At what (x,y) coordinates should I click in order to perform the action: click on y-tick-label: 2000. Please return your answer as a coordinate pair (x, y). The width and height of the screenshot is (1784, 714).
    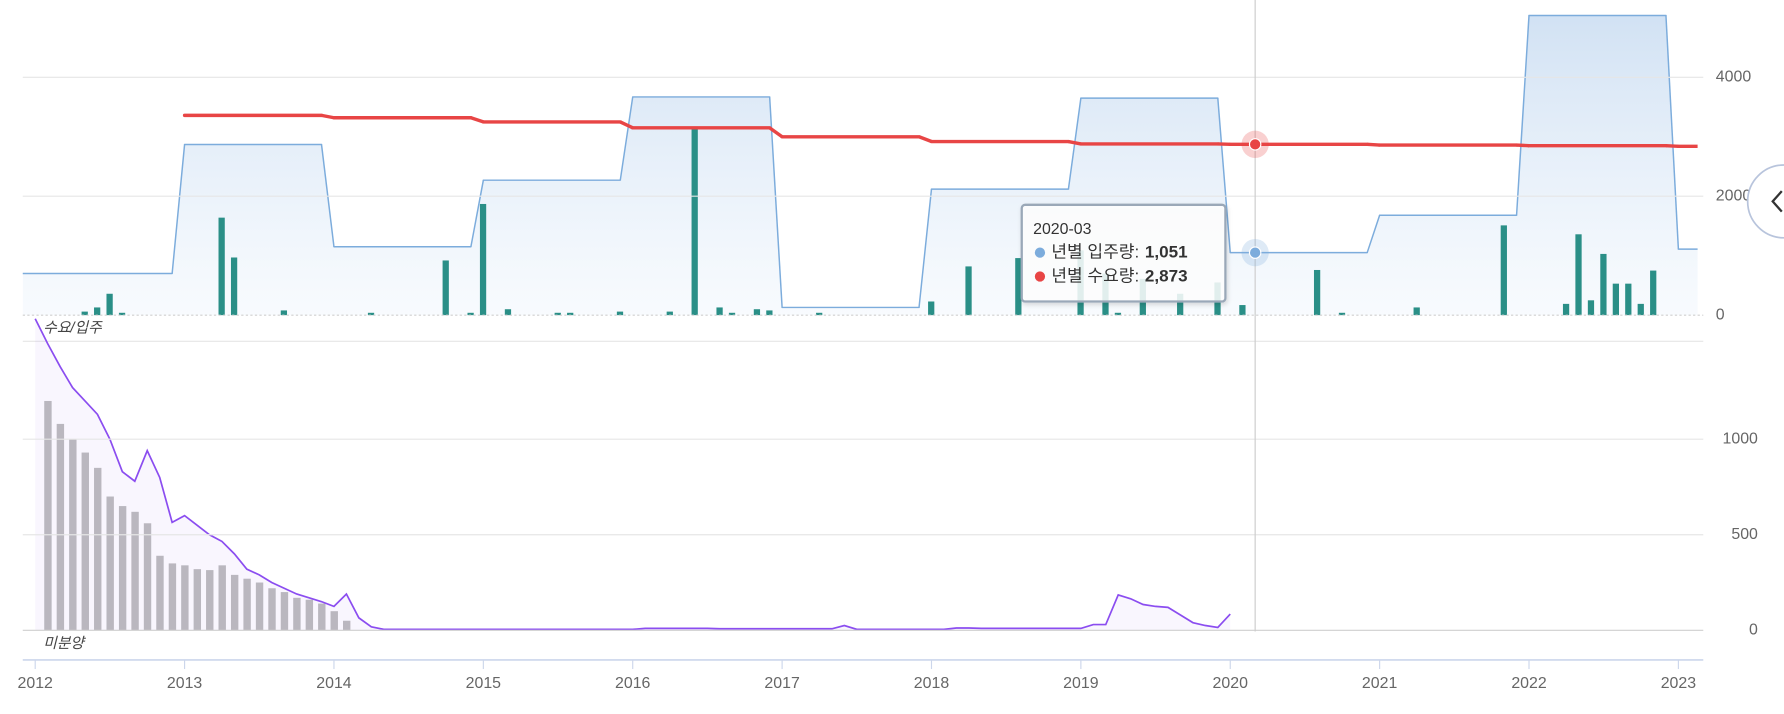
    Looking at the image, I should click on (1734, 195).